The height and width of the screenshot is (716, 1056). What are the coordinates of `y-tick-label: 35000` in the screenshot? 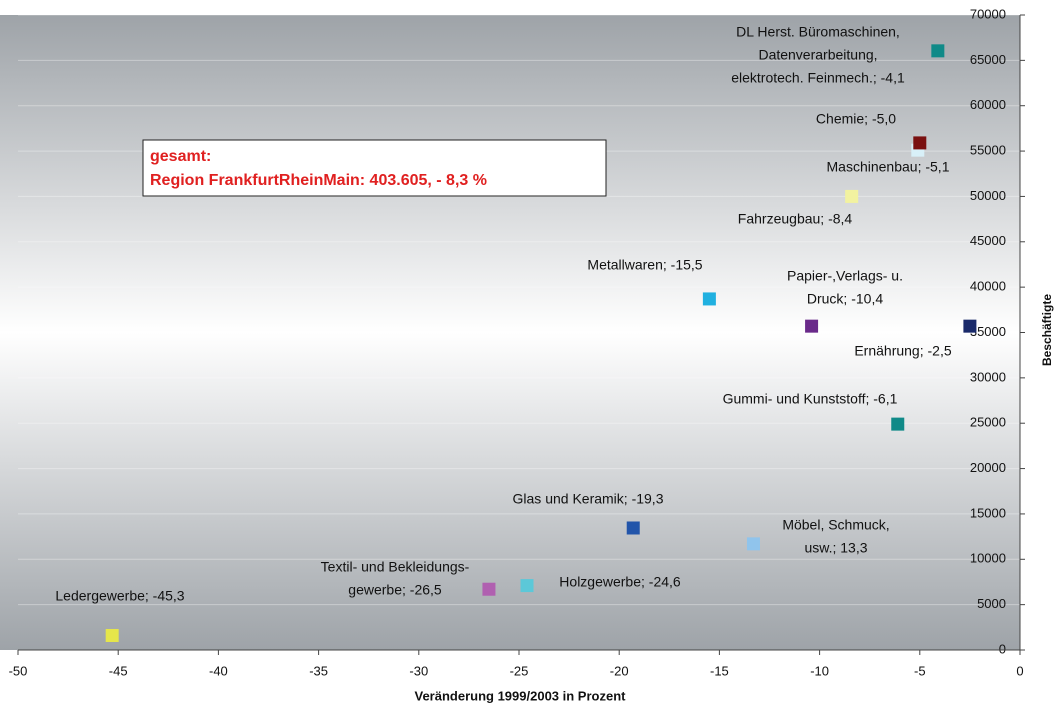 It's located at (988, 331).